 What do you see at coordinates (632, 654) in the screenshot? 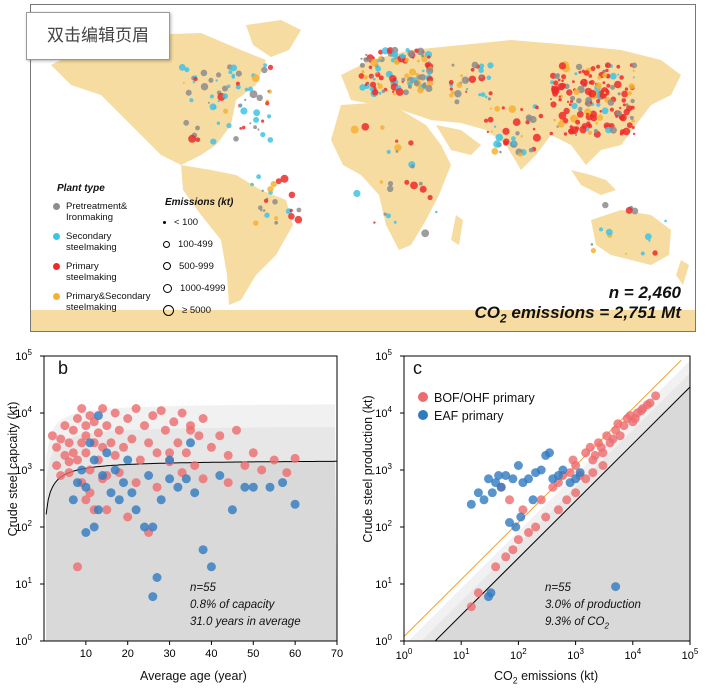
I see `x-tick-label: 104` at bounding box center [632, 654].